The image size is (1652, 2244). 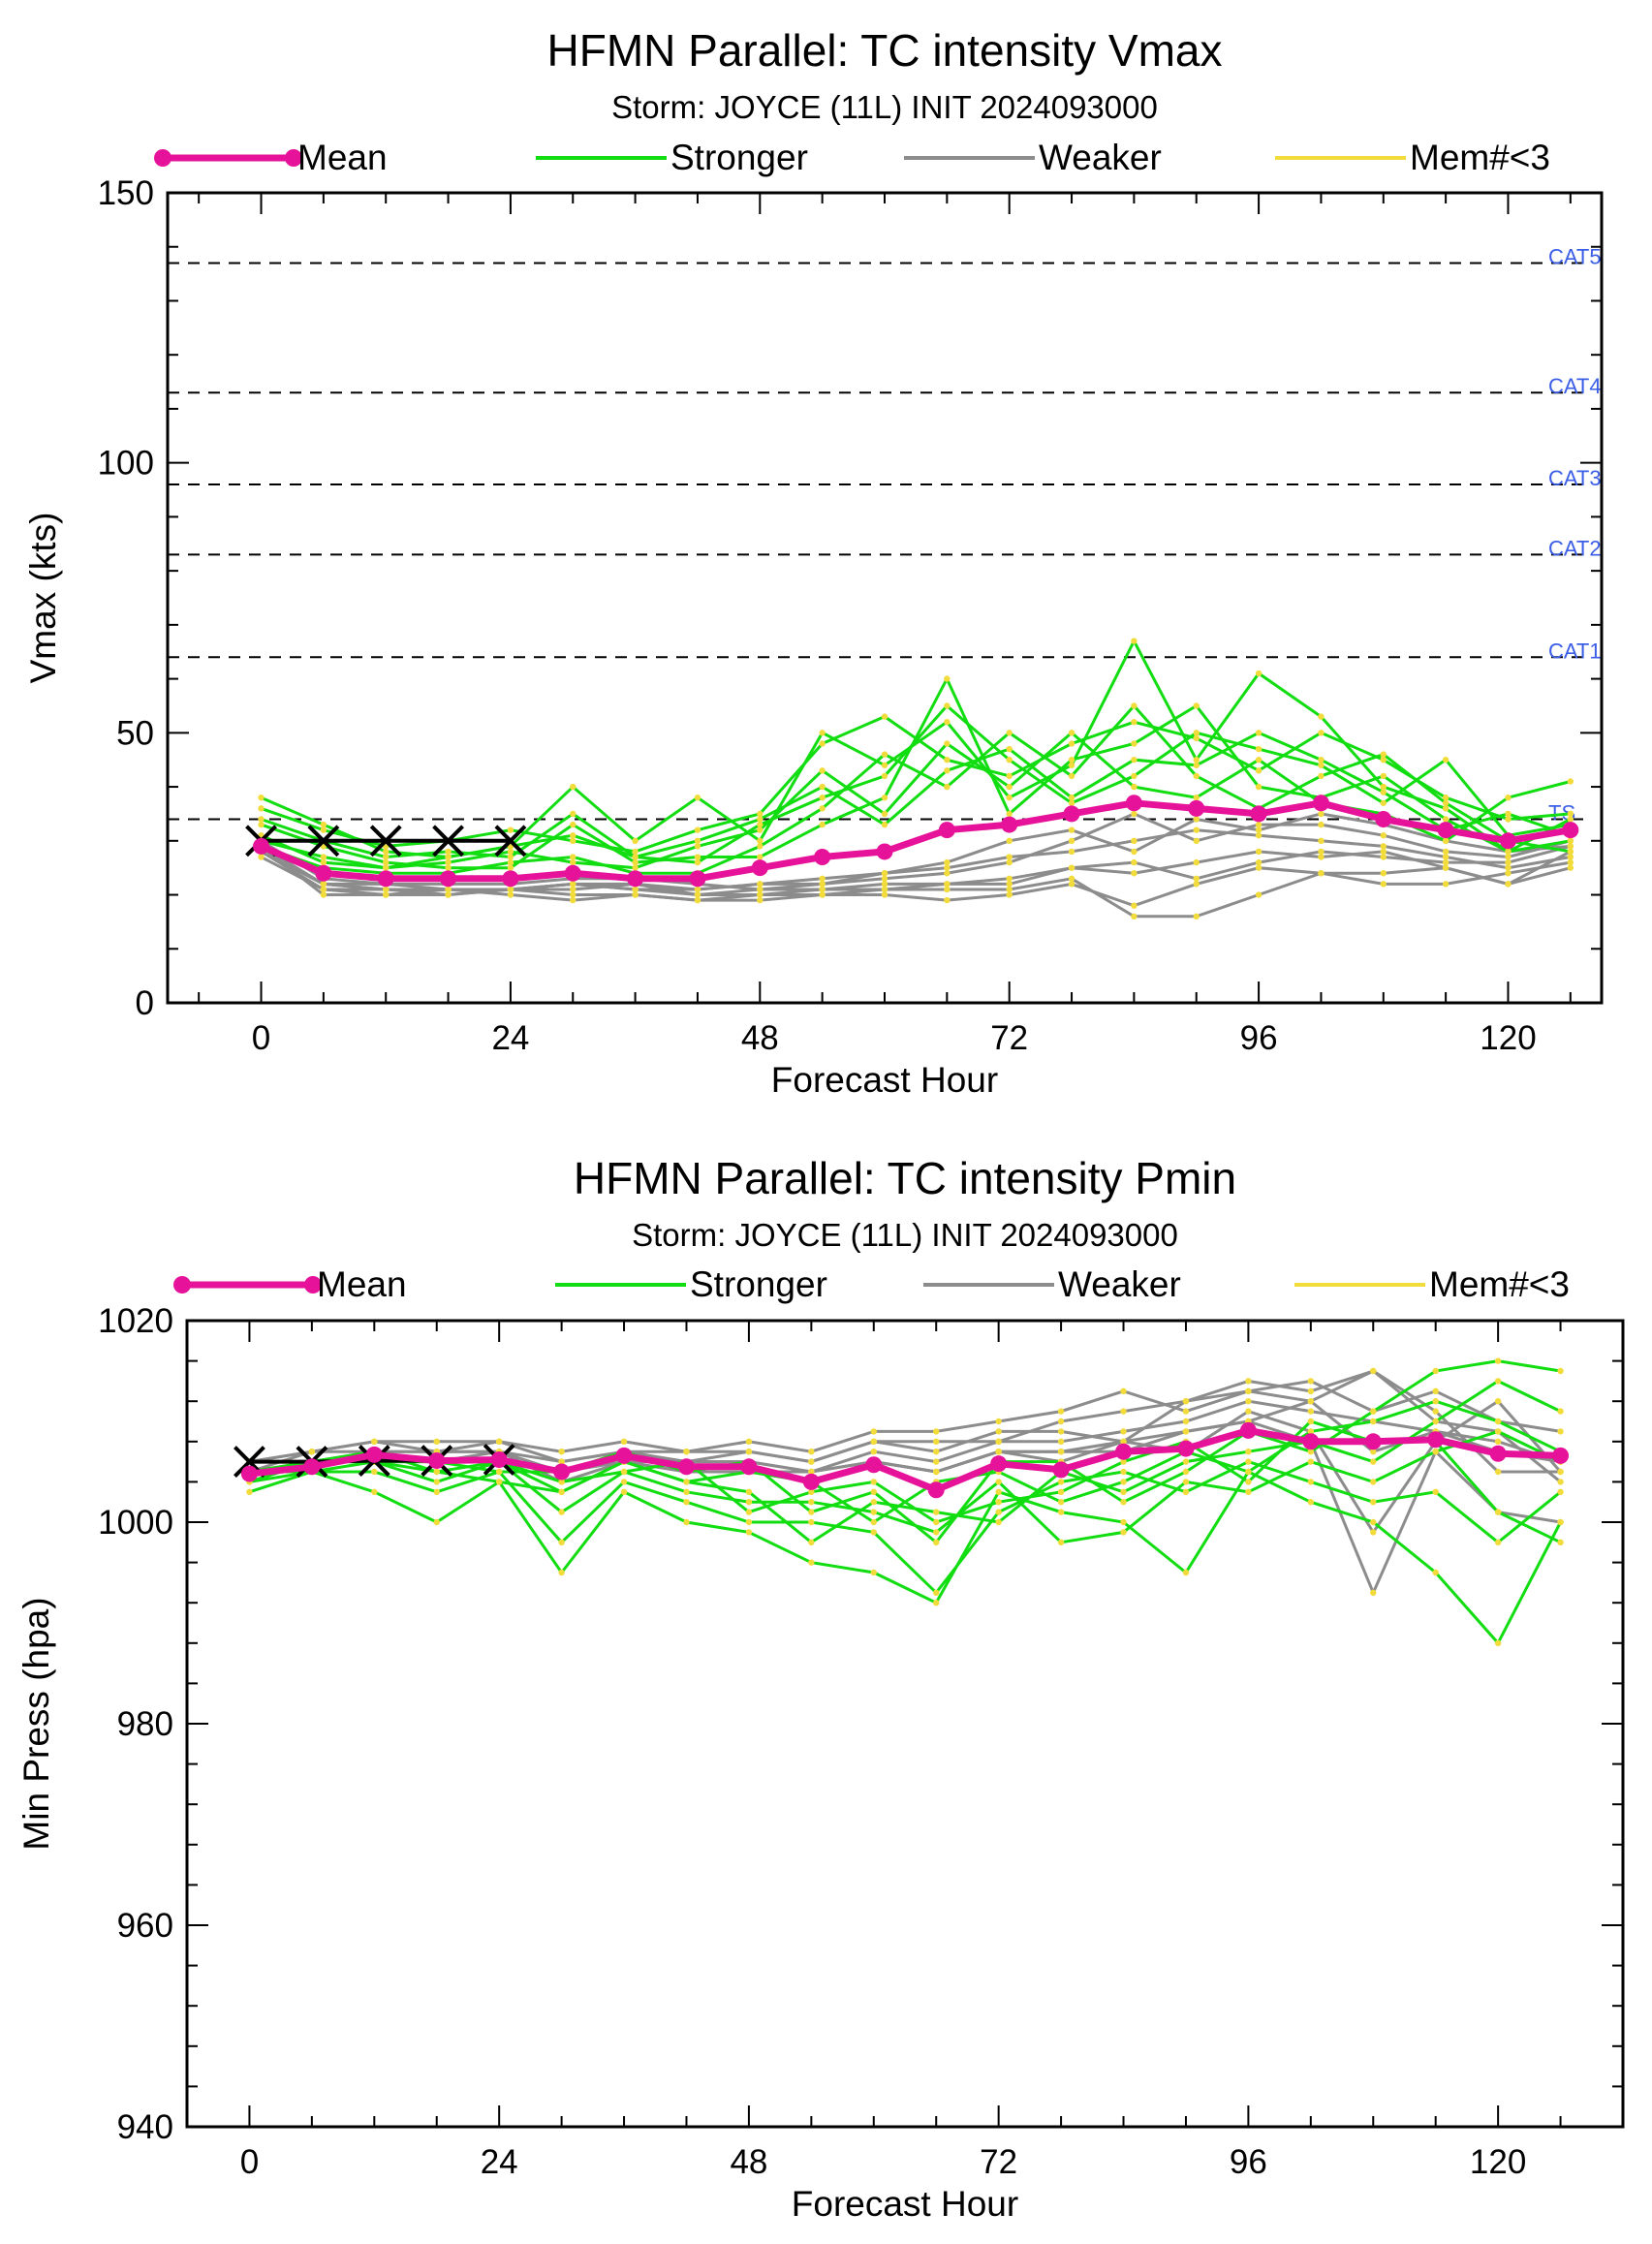 I want to click on legend-marker, so click(x=313, y=1284).